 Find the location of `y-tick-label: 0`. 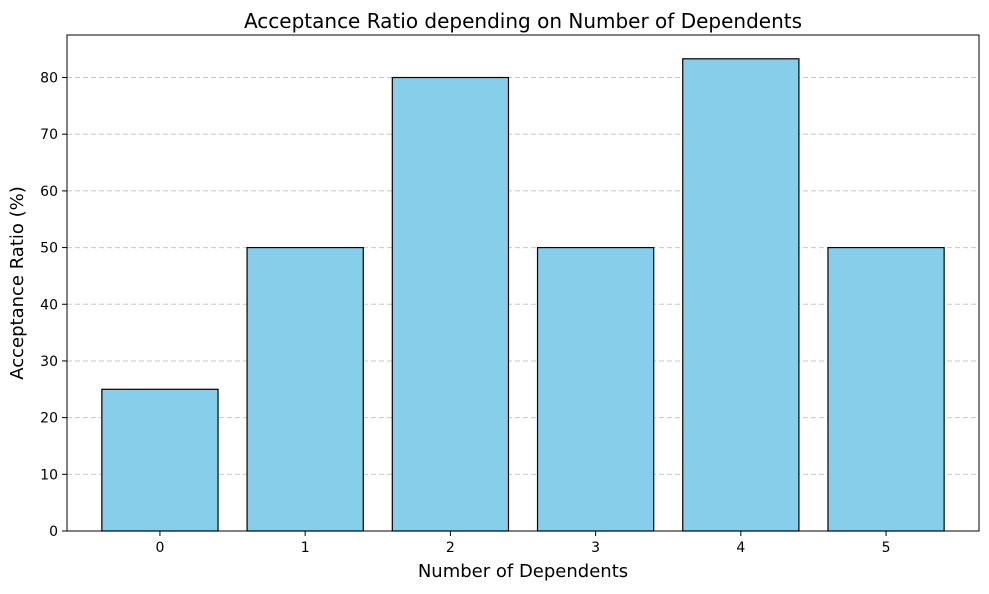

y-tick-label: 0 is located at coordinates (53, 532).